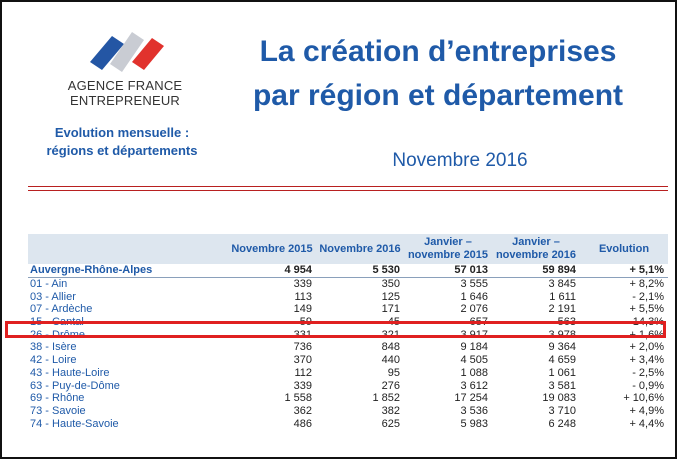 The height and width of the screenshot is (459, 677). I want to click on logo-text-line1: AGENCE FRANCE, so click(125, 85).